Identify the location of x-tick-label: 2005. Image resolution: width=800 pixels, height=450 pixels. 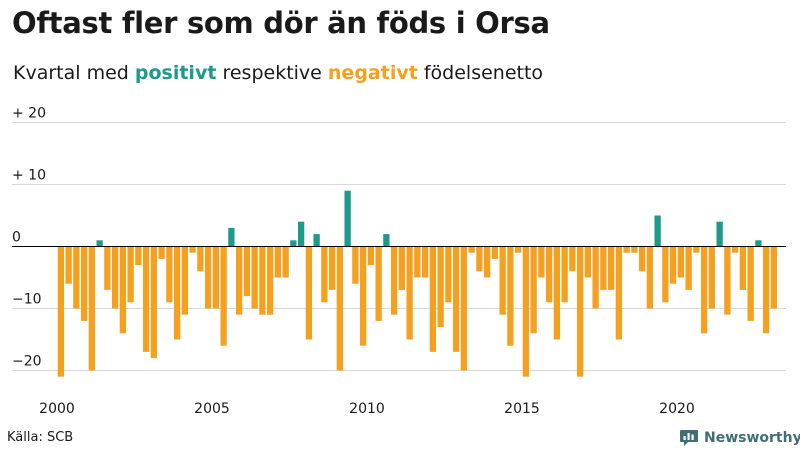
(212, 409).